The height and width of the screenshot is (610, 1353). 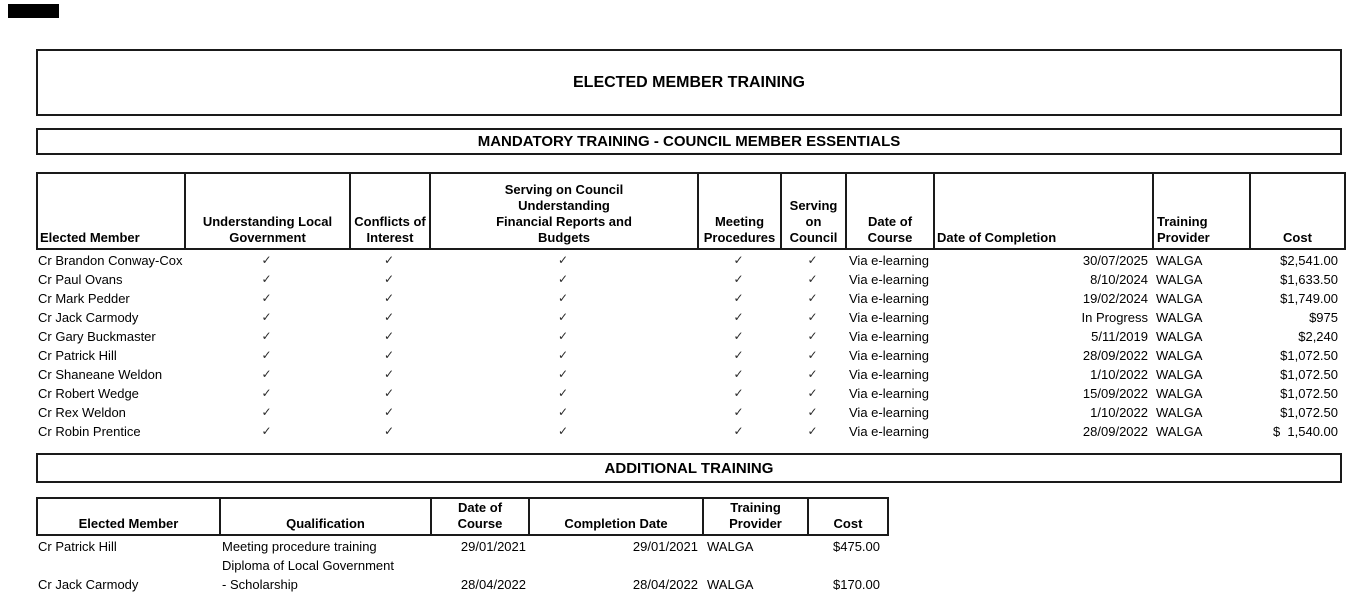 What do you see at coordinates (33, 11) in the screenshot?
I see `redaction-bar` at bounding box center [33, 11].